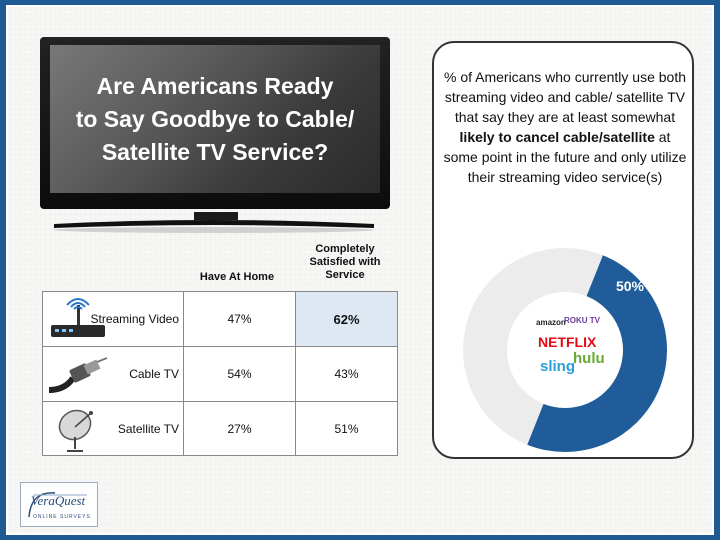 The height and width of the screenshot is (540, 720). Describe the element at coordinates (346, 429) in the screenshot. I see `cell-satisfied: 51%` at that location.